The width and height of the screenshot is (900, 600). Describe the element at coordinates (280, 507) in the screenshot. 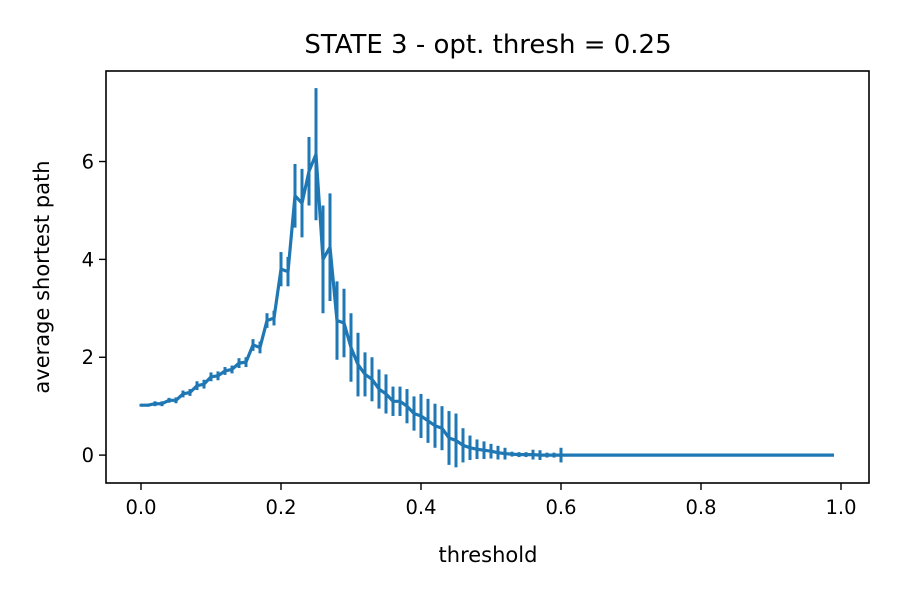

I see `x-tick-label: 0.2` at that location.